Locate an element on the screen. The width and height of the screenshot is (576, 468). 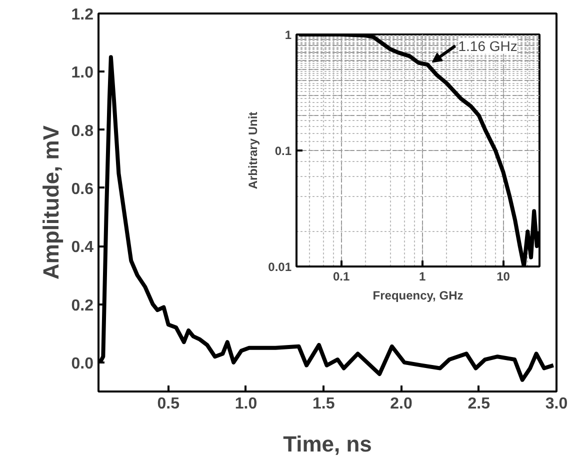
y-tick-label: 1.2 is located at coordinates (82, 15).